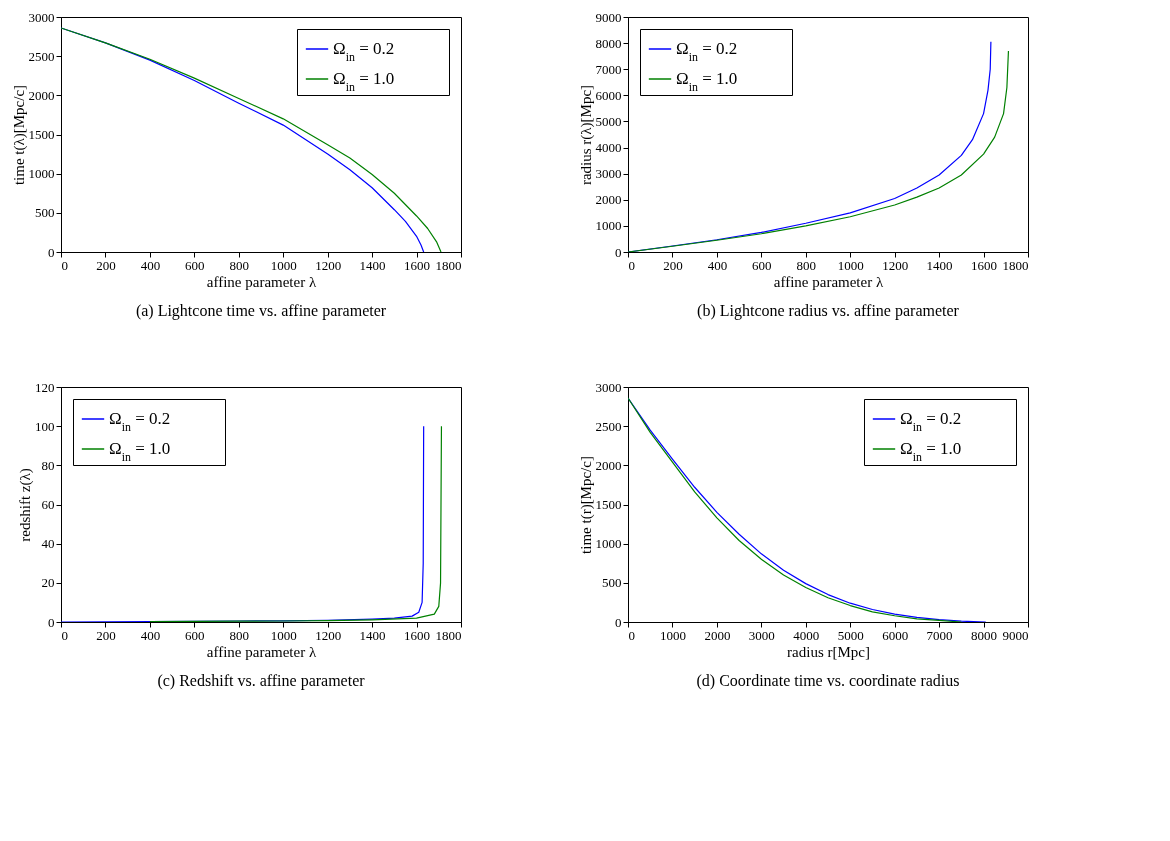  I want to click on y-tick-label: 9000, so click(608, 17).